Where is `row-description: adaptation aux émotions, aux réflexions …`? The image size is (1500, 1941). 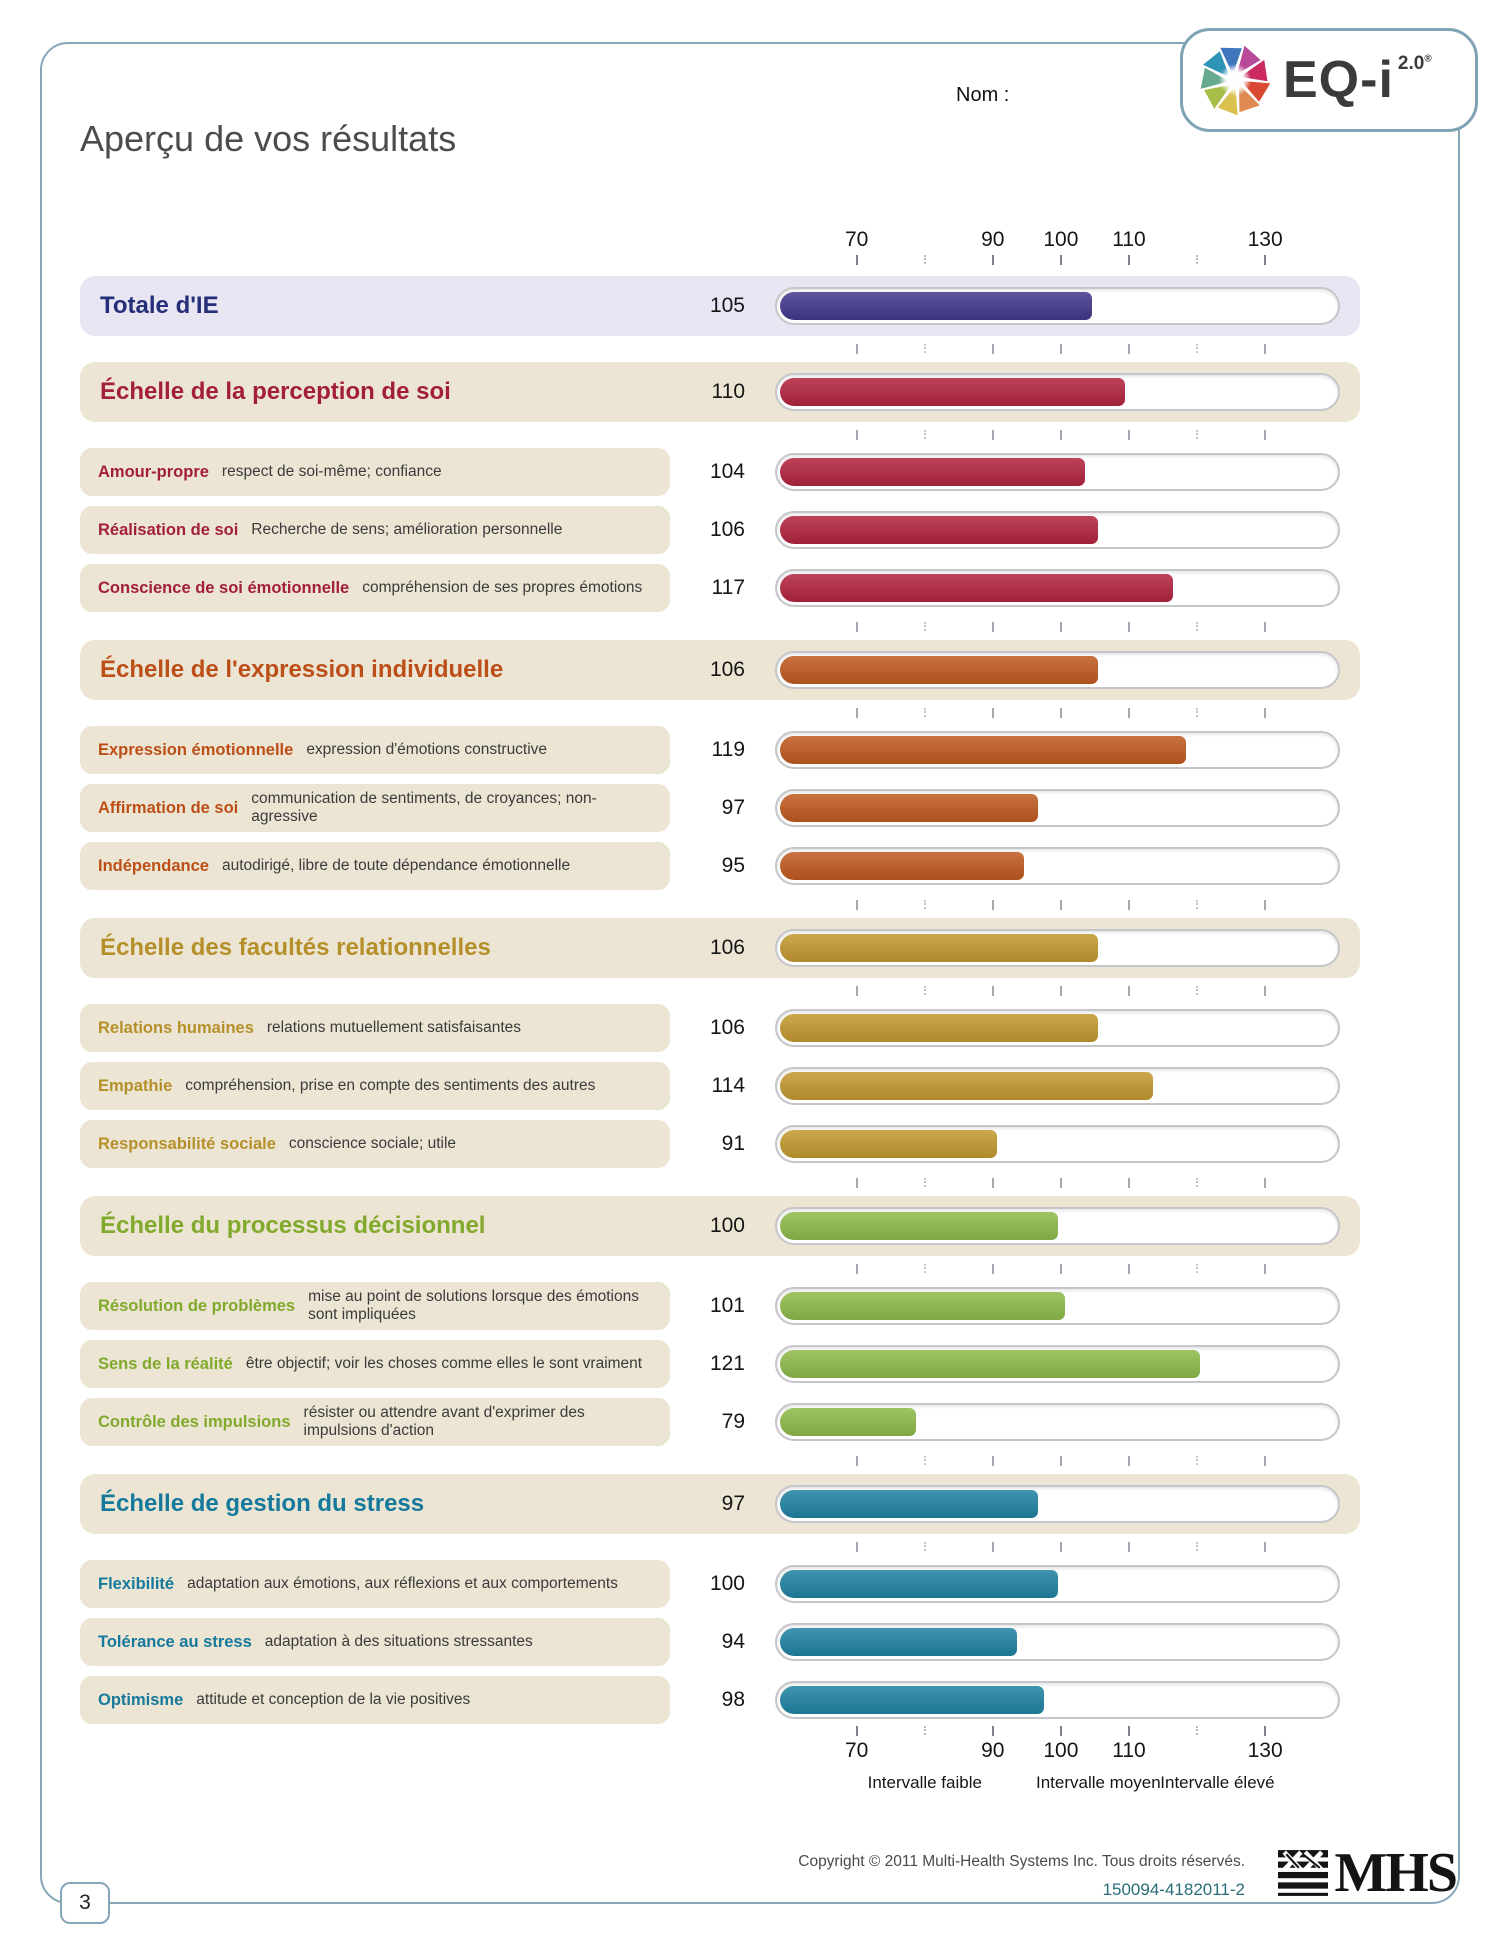
row-description: adaptation aux émotions, aux réflexions … is located at coordinates (402, 1584).